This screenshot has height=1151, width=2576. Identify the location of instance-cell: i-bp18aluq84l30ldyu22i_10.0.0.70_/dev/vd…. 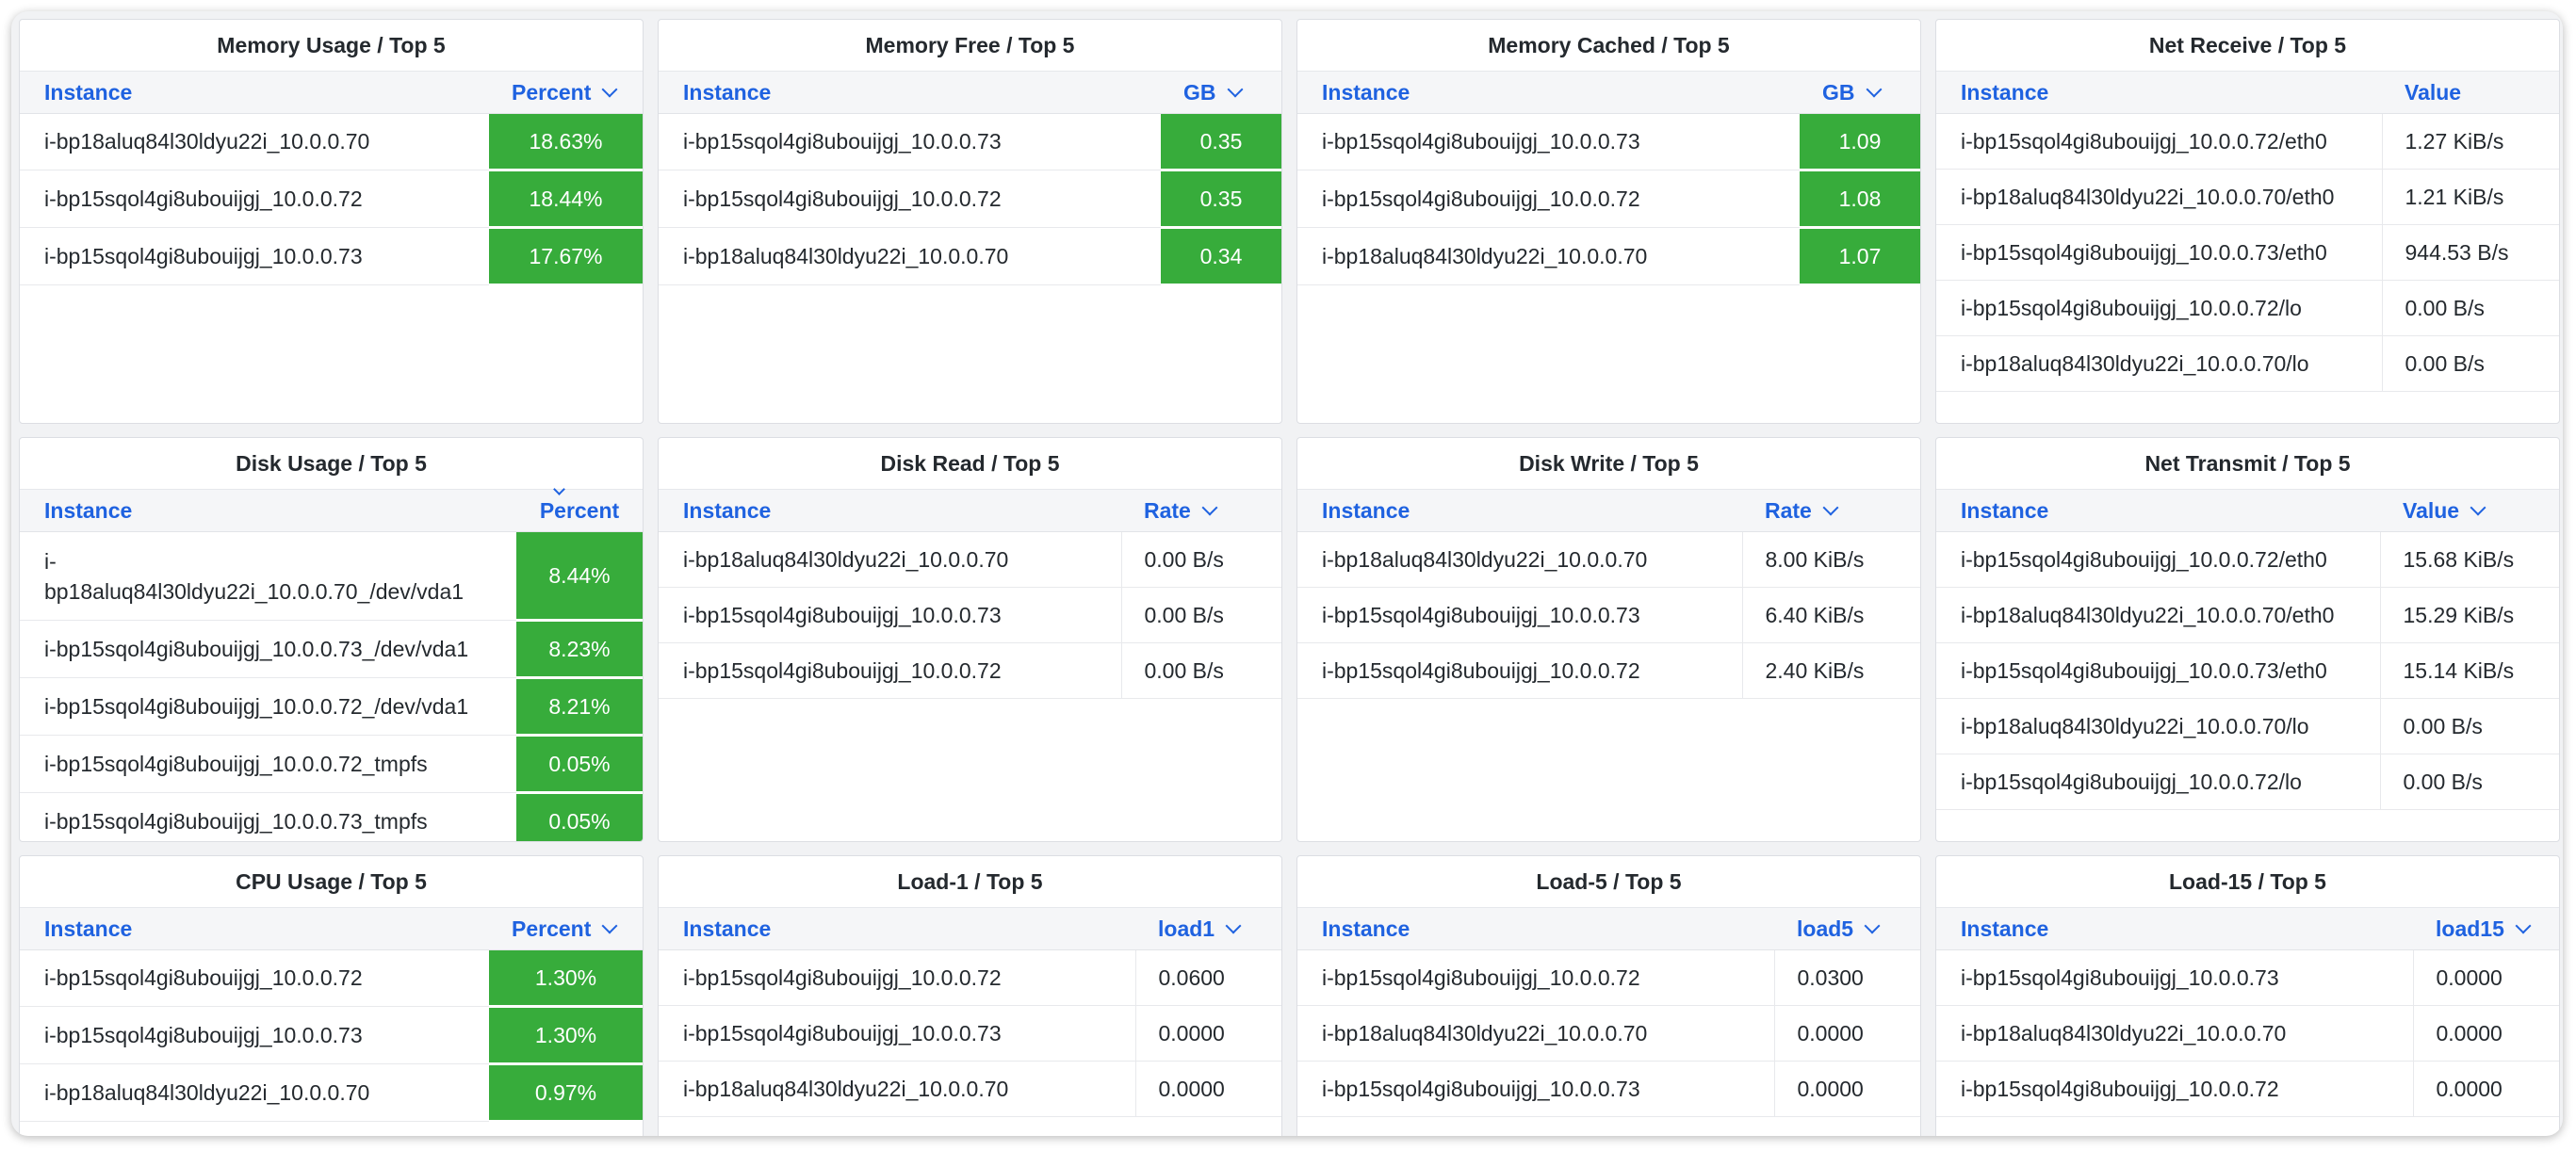
(268, 576).